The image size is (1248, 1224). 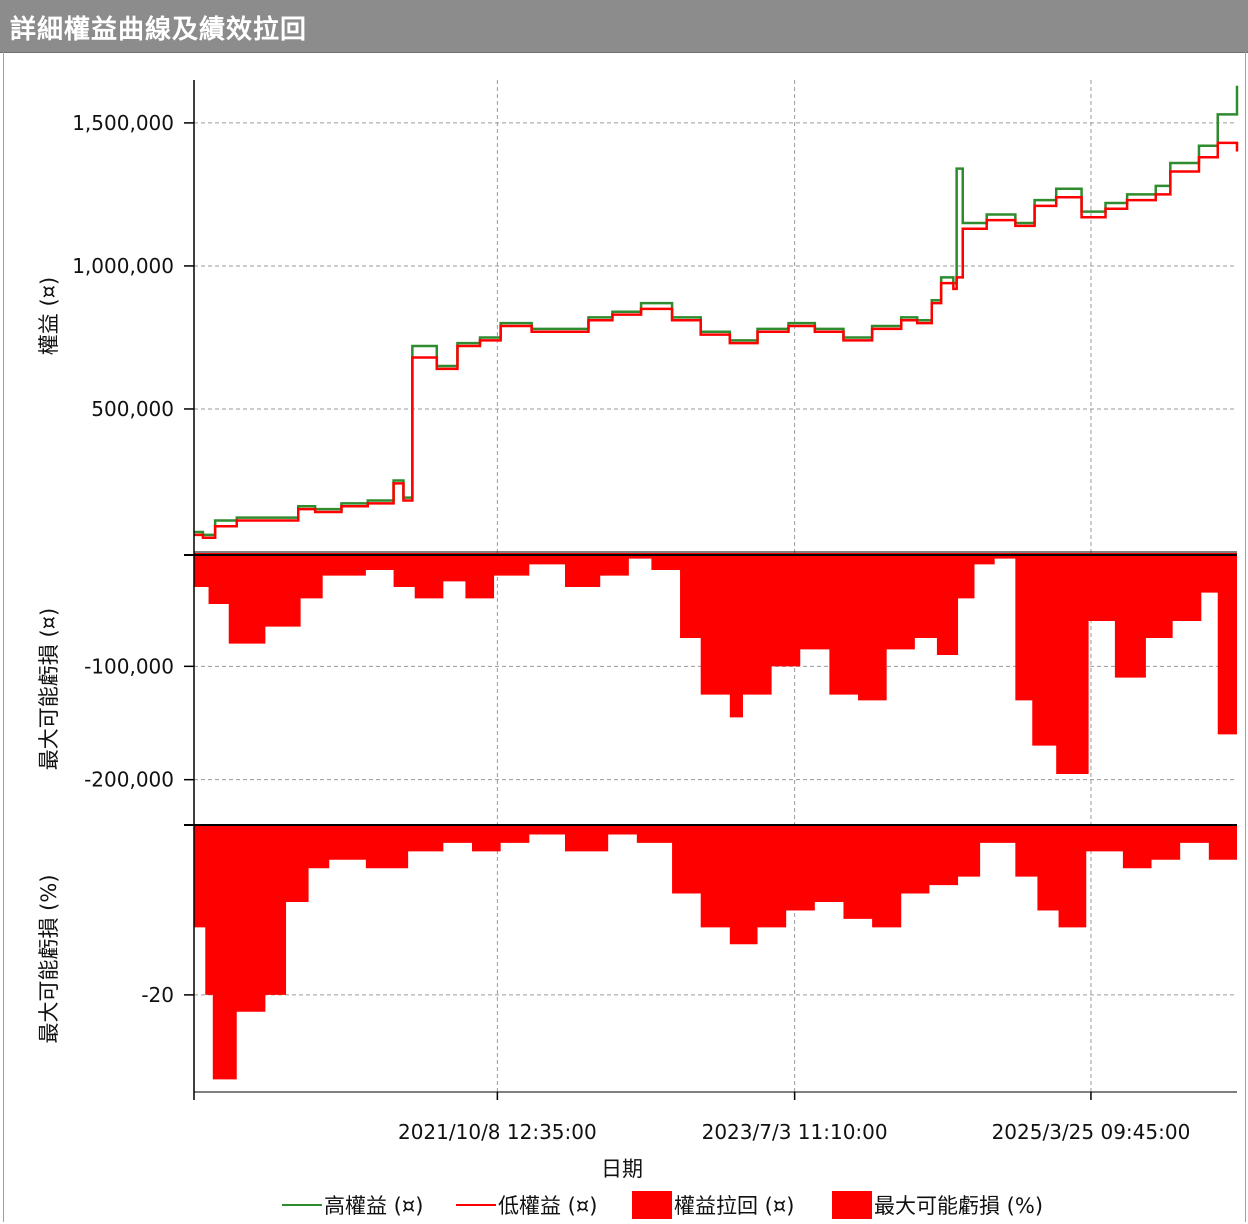 I want to click on legend-label: 最大可能虧損 (%), so click(x=958, y=1206).